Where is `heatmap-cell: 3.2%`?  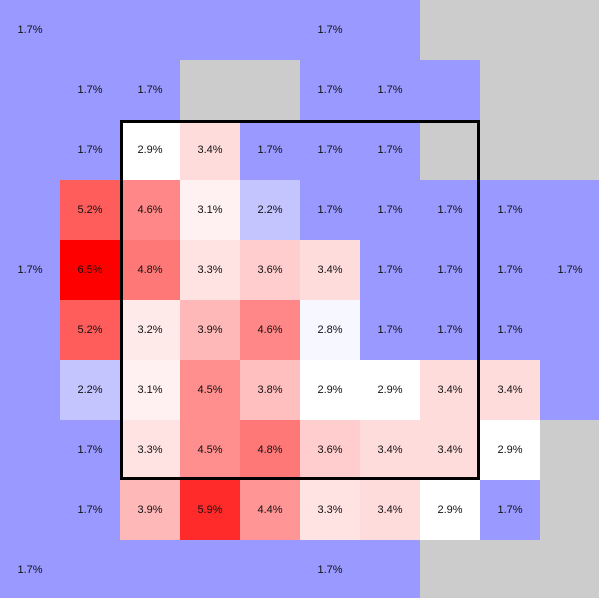
heatmap-cell: 3.2% is located at coordinates (150, 330).